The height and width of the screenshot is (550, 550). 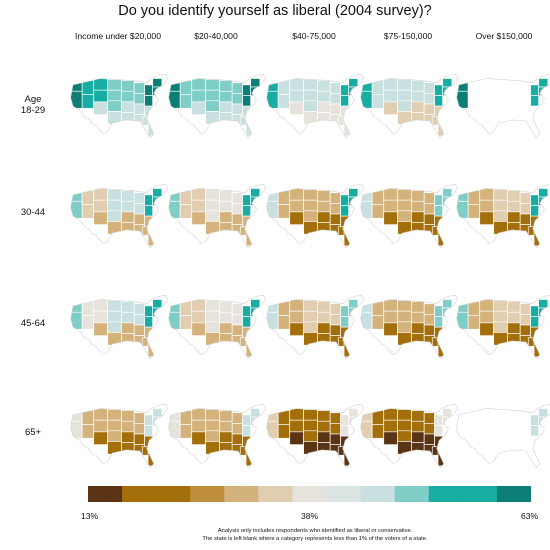 What do you see at coordinates (118, 325) in the screenshot?
I see `us-map-age3-income1` at bounding box center [118, 325].